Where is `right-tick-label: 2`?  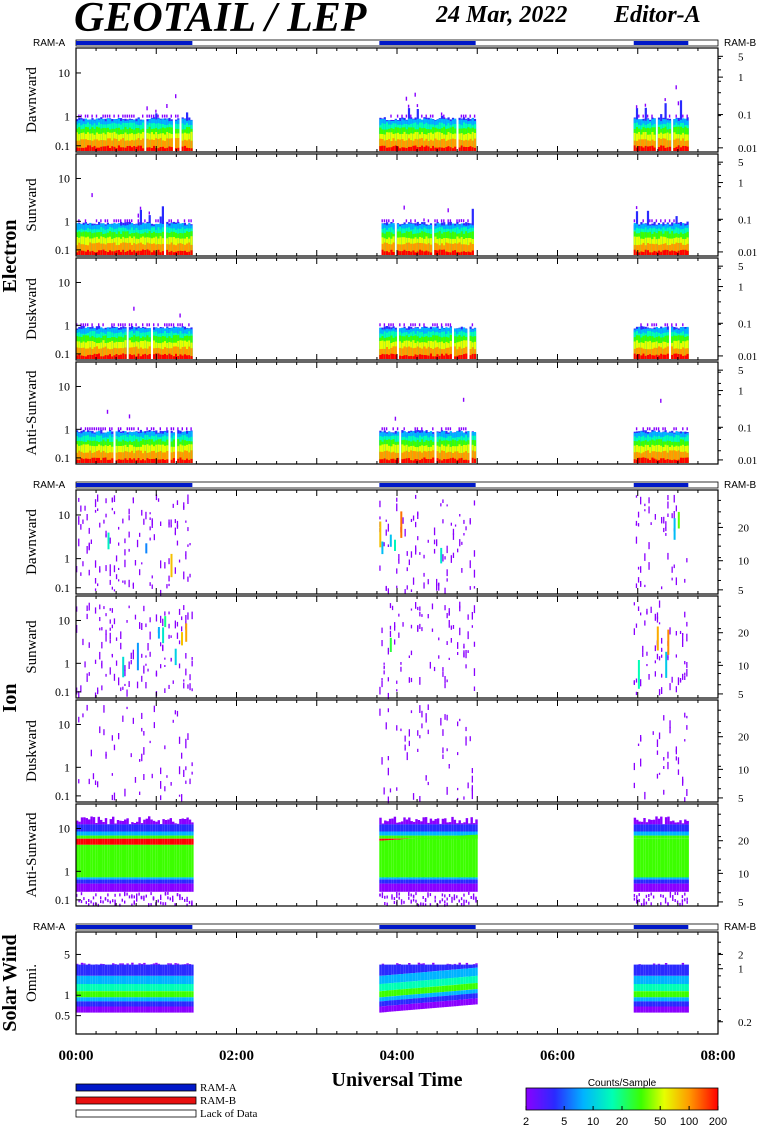 right-tick-label: 2 is located at coordinates (741, 955).